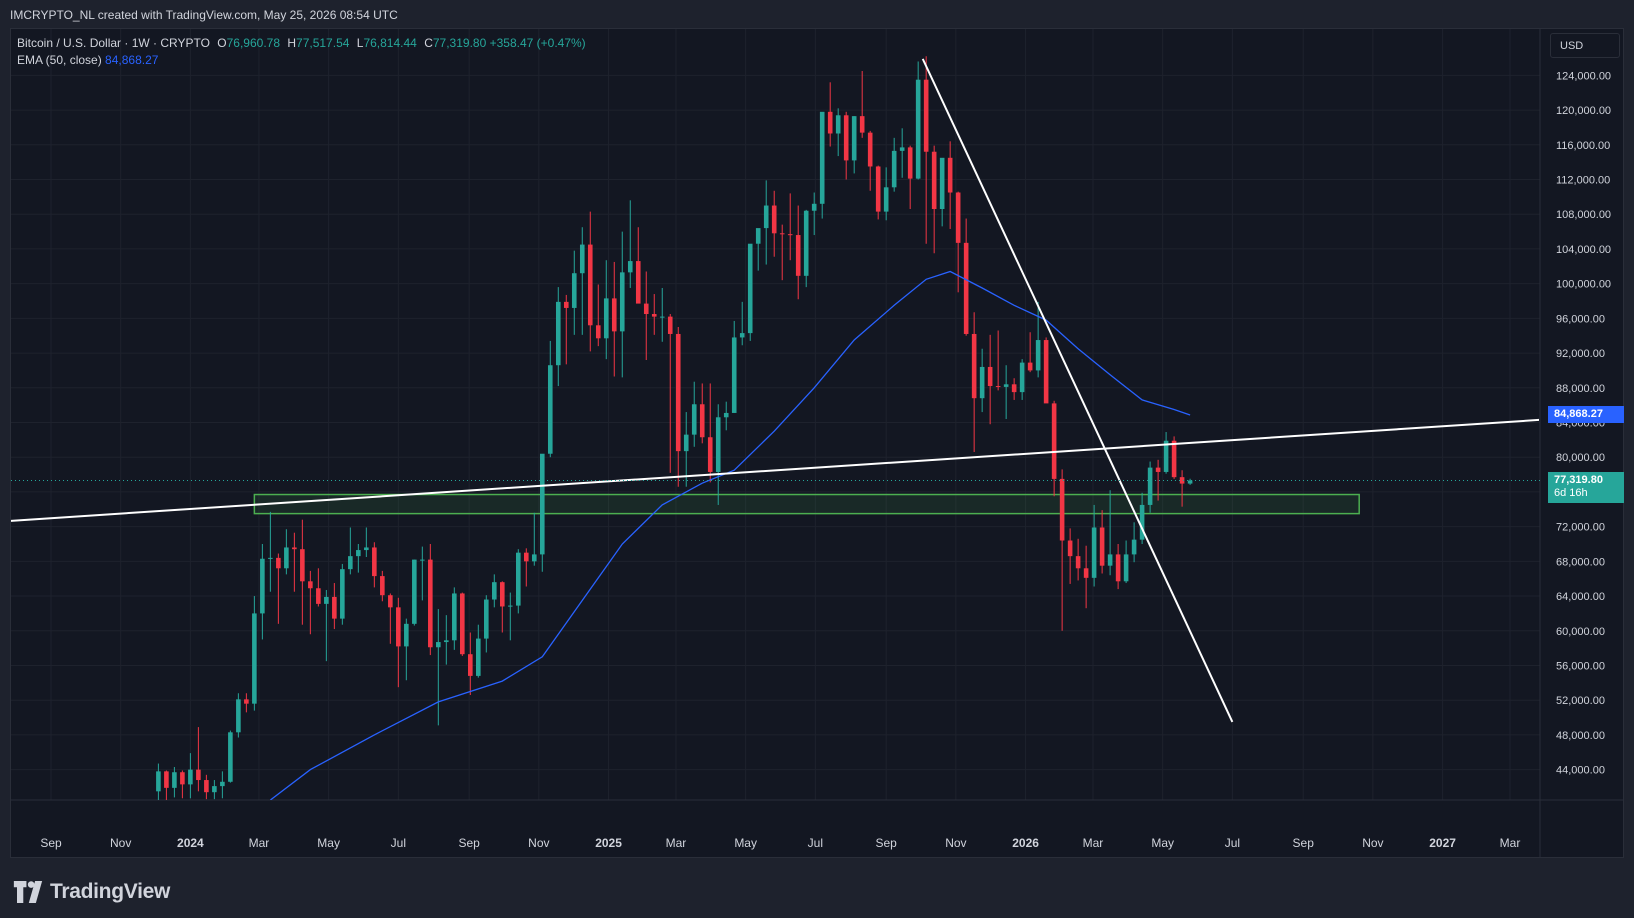 The height and width of the screenshot is (918, 1634). Describe the element at coordinates (1585, 45) in the screenshot. I see `currency-button: USD` at that location.